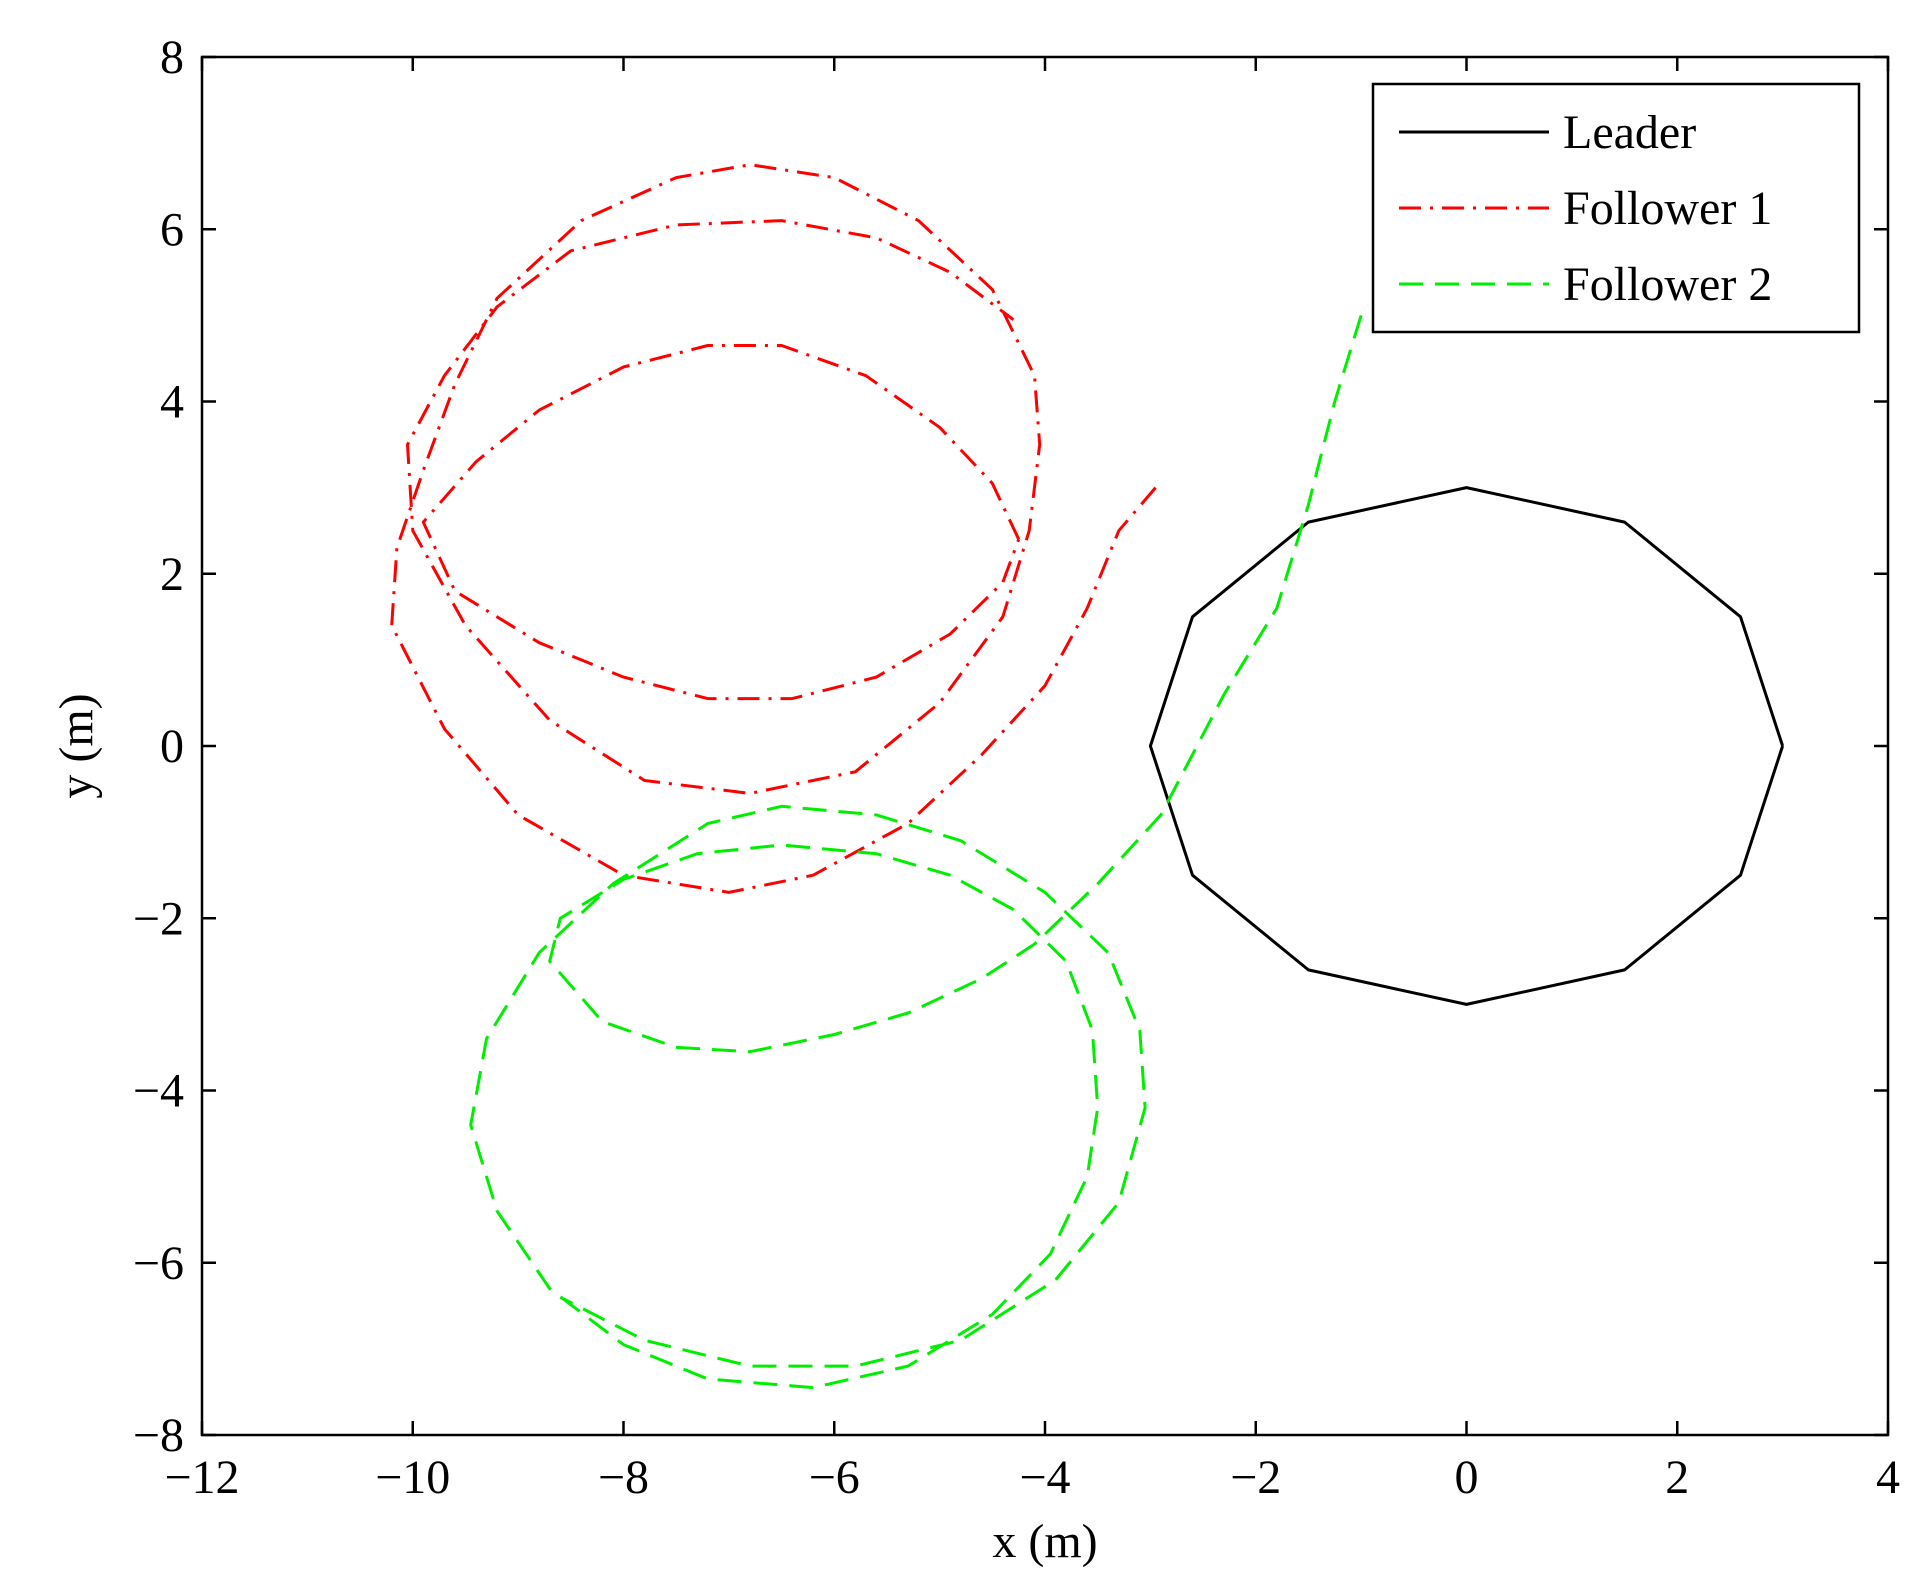 The width and height of the screenshot is (1922, 1595). I want to click on x-tick-label: −10, so click(412, 1477).